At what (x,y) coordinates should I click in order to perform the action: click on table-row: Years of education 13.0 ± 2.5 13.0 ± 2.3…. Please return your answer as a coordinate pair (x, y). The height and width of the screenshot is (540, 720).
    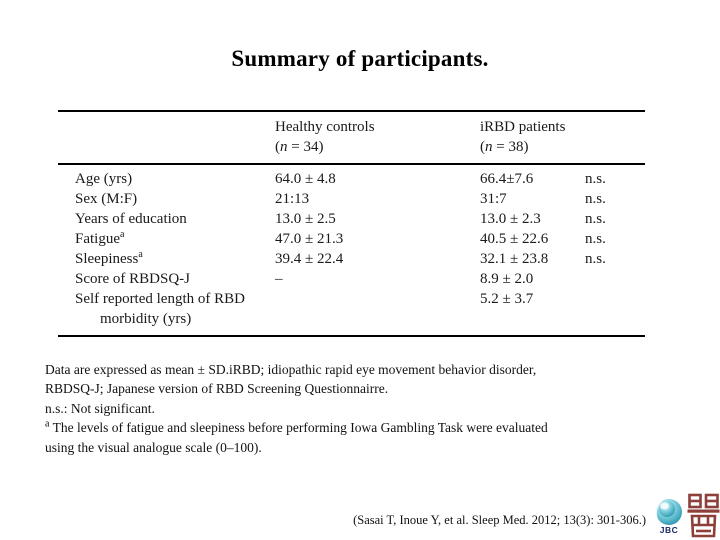
    Looking at the image, I should click on (340, 219).